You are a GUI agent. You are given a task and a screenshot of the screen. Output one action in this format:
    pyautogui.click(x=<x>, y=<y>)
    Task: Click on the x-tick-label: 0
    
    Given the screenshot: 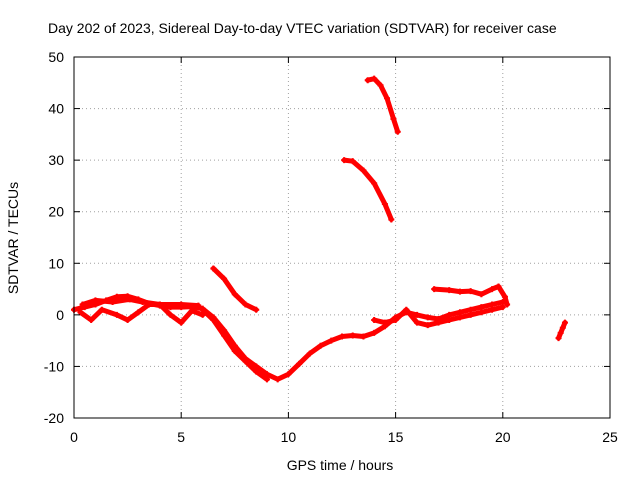 What is the action you would take?
    pyautogui.click(x=74, y=437)
    